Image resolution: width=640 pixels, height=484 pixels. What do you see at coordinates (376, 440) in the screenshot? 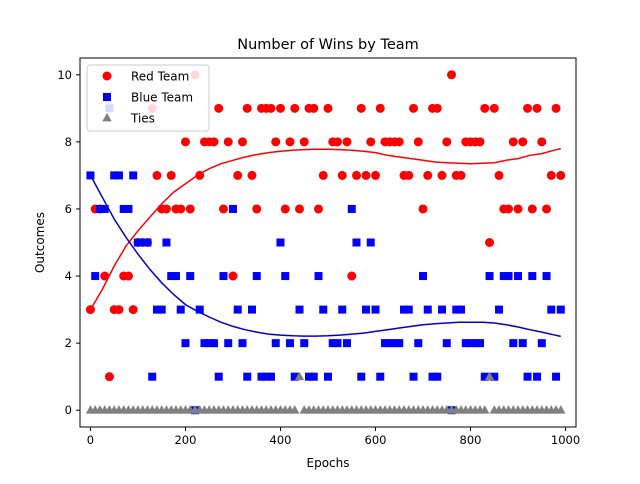
I see `x-tick-label: 600` at bounding box center [376, 440].